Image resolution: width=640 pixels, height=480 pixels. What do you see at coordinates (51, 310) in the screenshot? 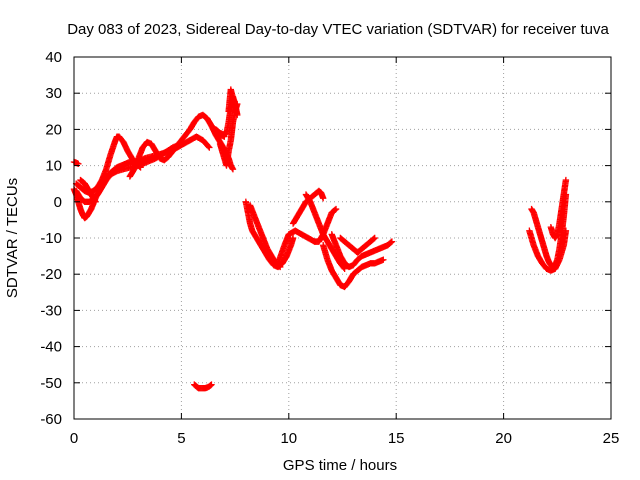
I see `y-tick-label: -30` at bounding box center [51, 310].